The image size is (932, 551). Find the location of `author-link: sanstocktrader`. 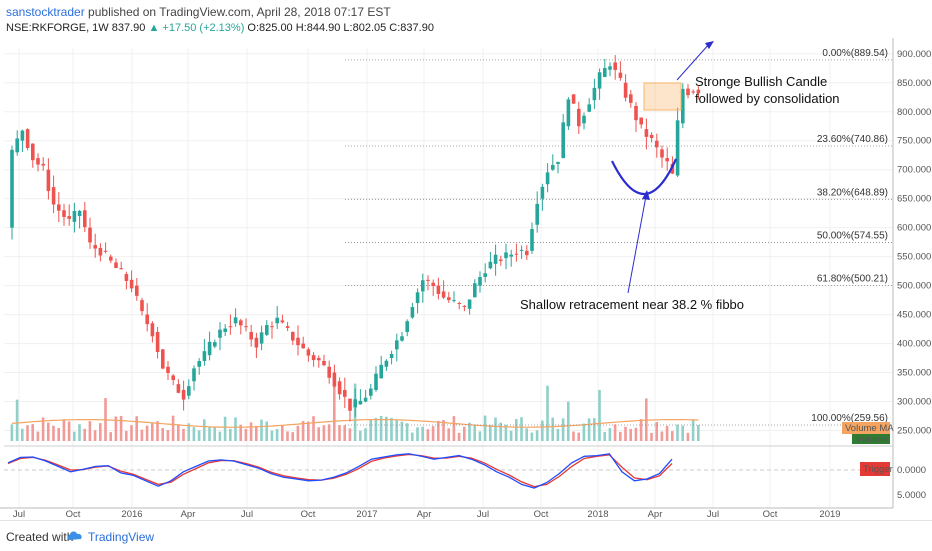

author-link: sanstocktrader is located at coordinates (45, 12).